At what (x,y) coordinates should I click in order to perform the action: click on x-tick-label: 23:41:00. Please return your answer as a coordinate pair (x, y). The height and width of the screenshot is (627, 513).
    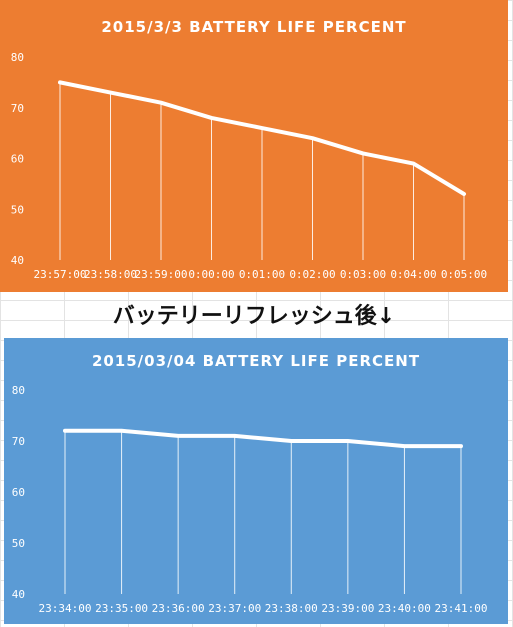
    Looking at the image, I should click on (461, 608).